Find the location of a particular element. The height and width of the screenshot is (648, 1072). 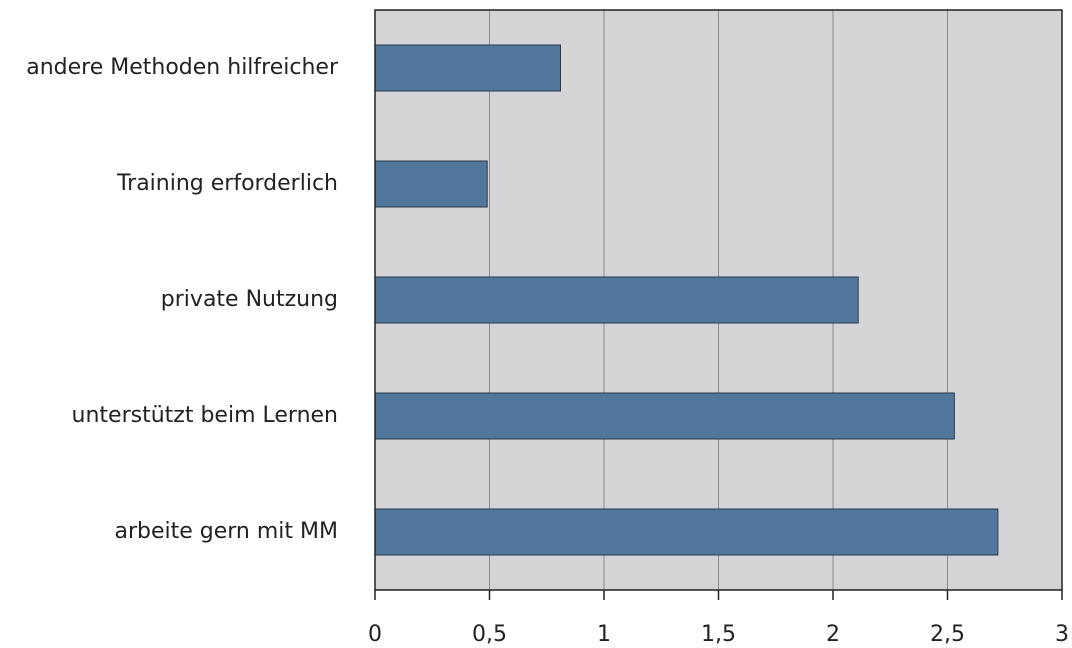

x-tick-label: 0 is located at coordinates (375, 634).